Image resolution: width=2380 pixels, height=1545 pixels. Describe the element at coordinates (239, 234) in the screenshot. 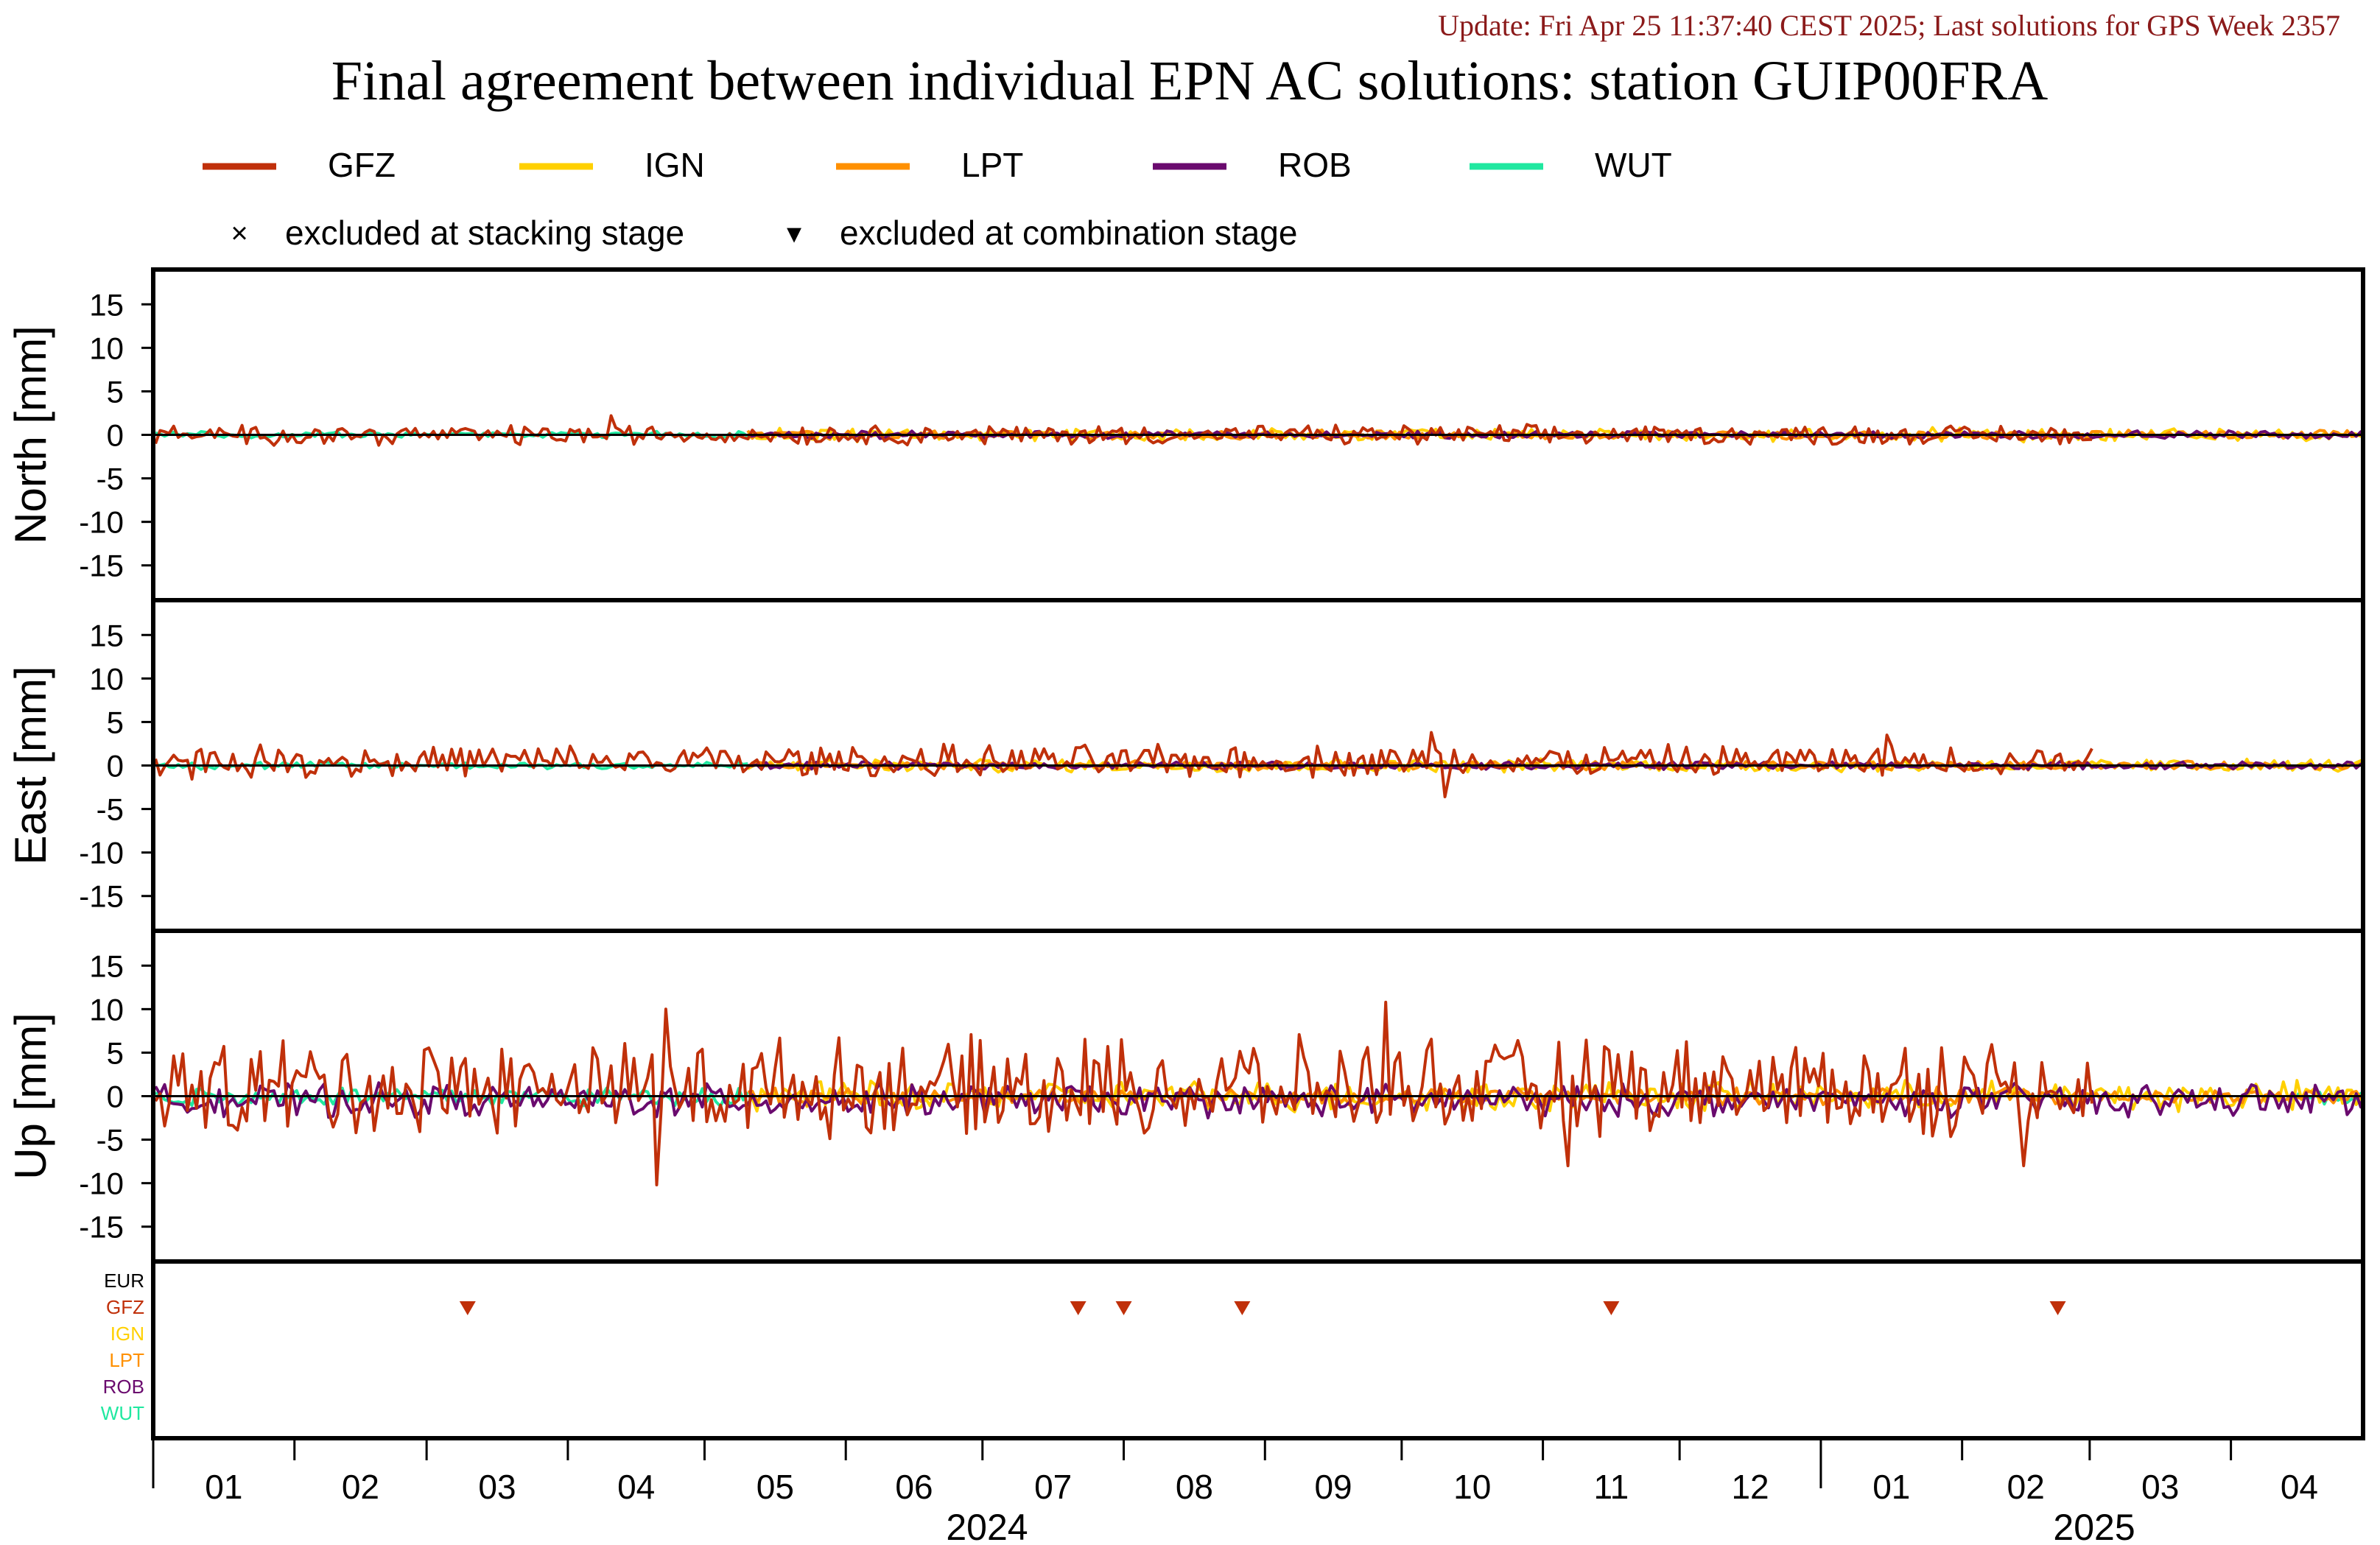

I see `cross-marker-icon: ×` at that location.